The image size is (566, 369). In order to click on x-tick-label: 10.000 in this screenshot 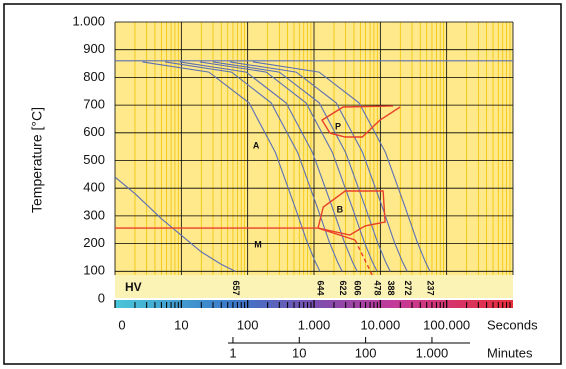, I will do `click(380, 324)`.